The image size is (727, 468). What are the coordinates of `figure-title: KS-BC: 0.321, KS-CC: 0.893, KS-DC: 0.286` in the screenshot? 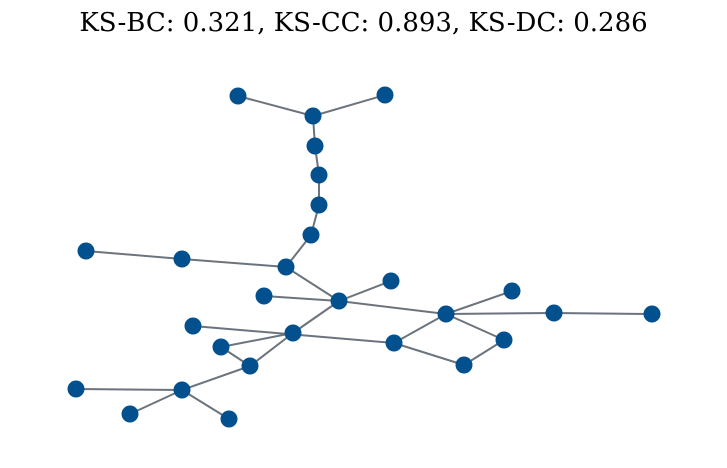 It's located at (363, 23).